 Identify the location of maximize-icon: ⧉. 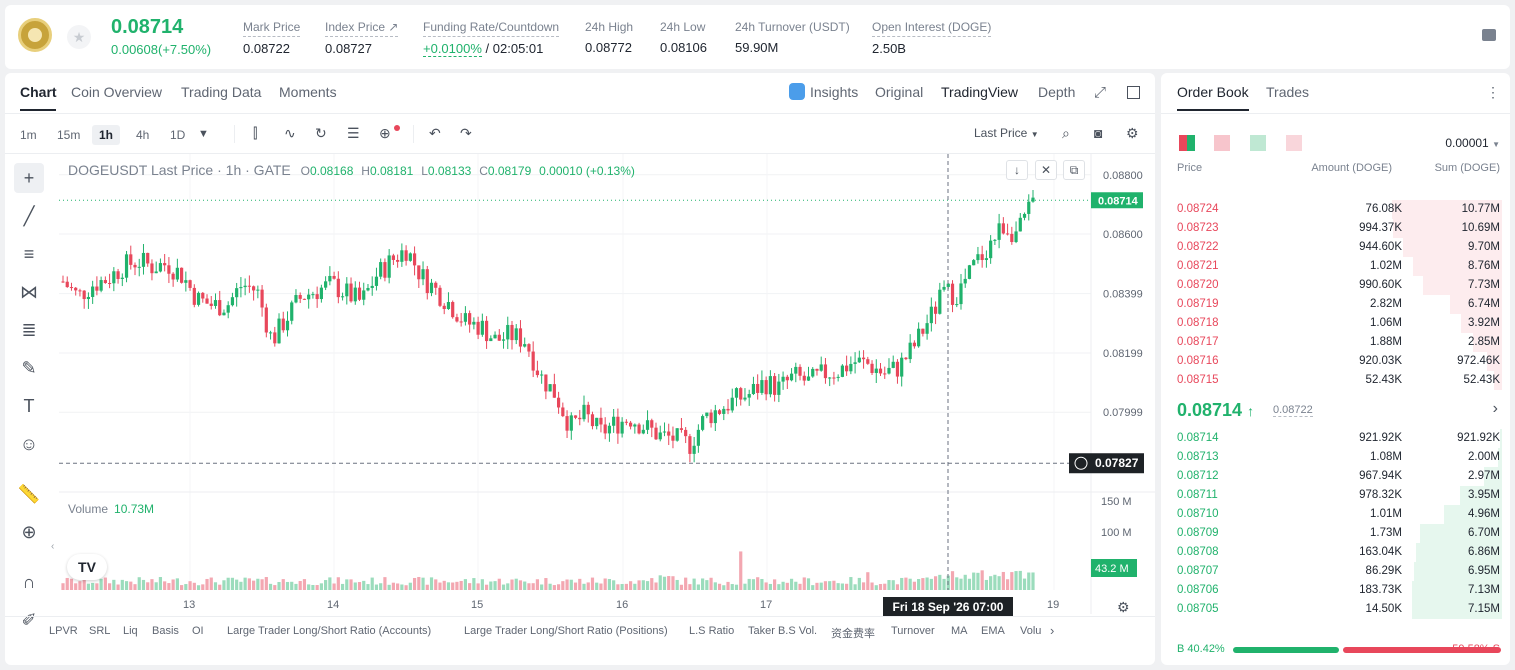
(1074, 170).